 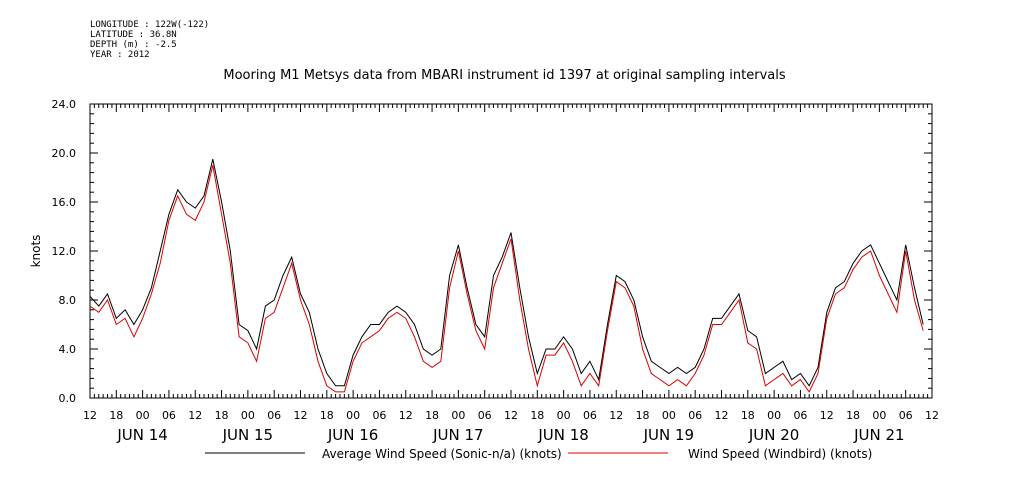 What do you see at coordinates (133, 35) in the screenshot?
I see `latitude-text: LATITUDE : 36.8N` at bounding box center [133, 35].